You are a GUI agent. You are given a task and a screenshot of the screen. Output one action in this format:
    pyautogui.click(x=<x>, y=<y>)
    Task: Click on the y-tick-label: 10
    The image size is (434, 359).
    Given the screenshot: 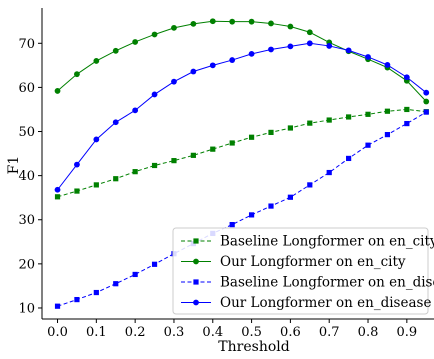 What is the action you would take?
    pyautogui.click(x=26, y=308)
    